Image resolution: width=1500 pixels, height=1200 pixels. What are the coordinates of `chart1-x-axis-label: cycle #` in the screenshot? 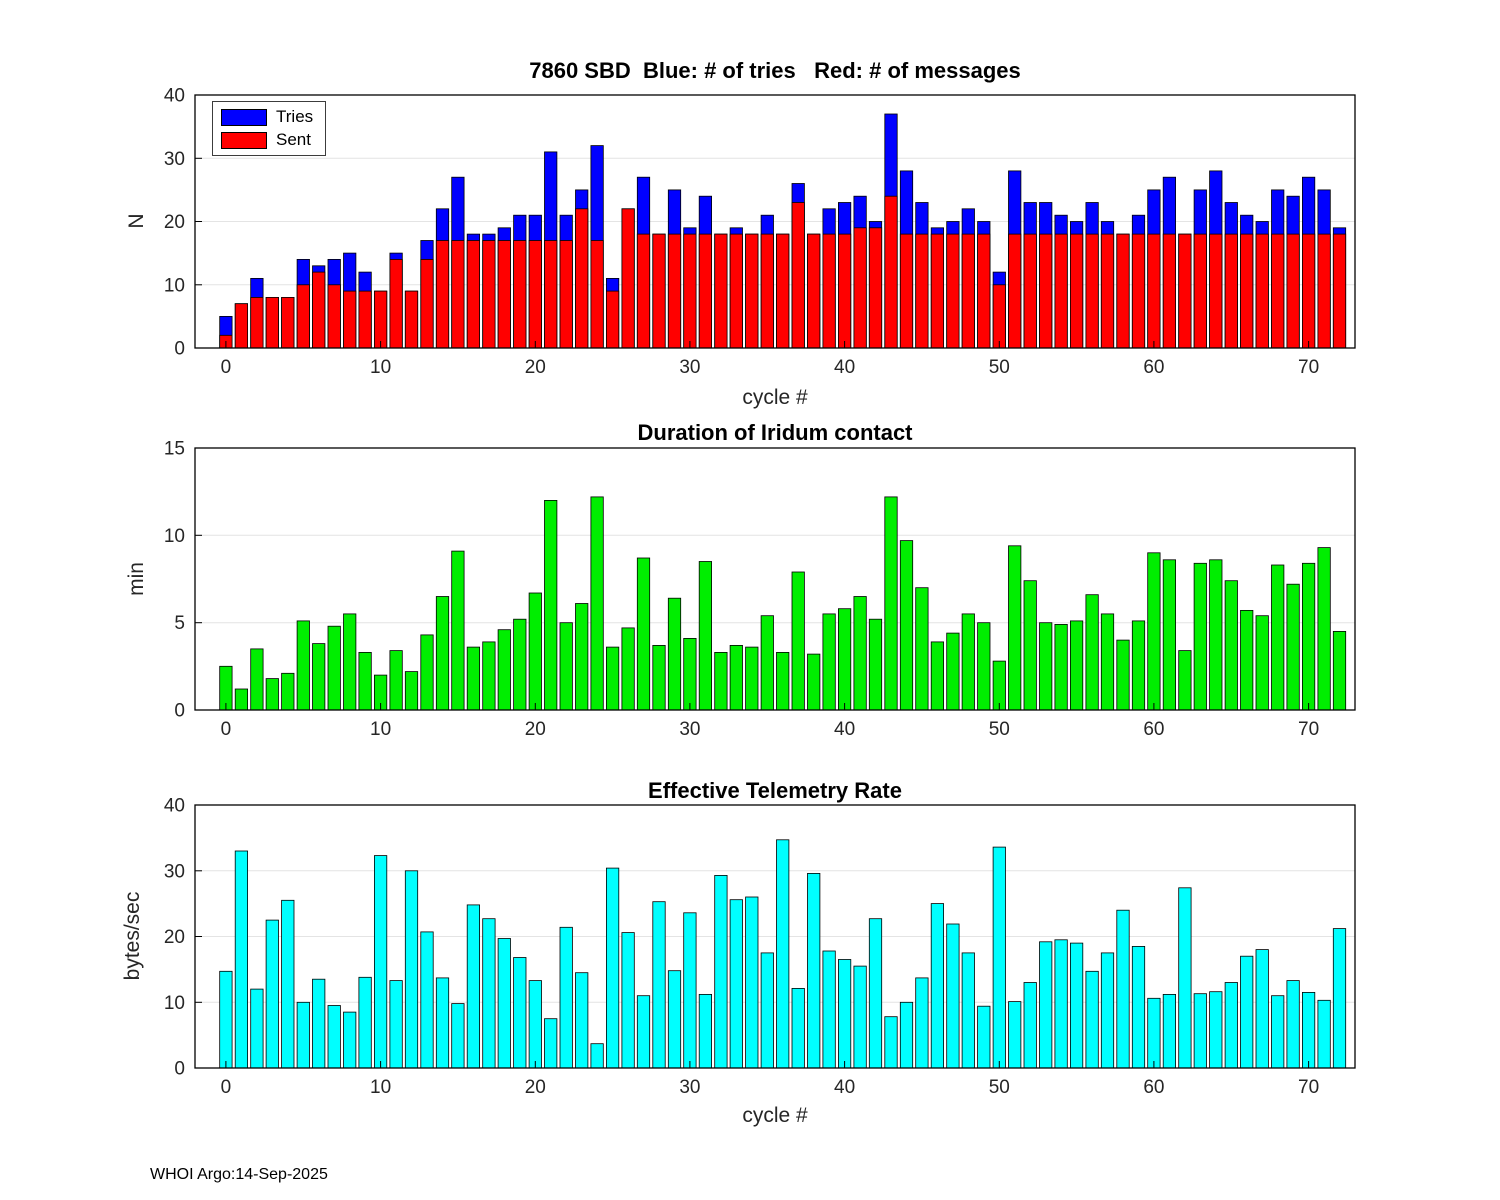 It's located at (775, 397).